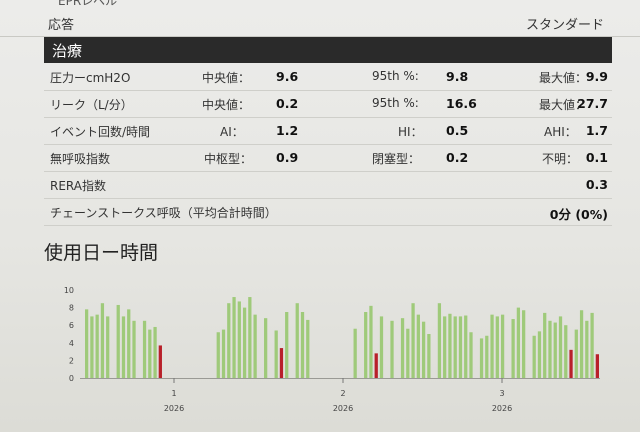 The width and height of the screenshot is (640, 432). What do you see at coordinates (80, 159) in the screenshot?
I see `row-label: 無呼吸指数` at bounding box center [80, 159].